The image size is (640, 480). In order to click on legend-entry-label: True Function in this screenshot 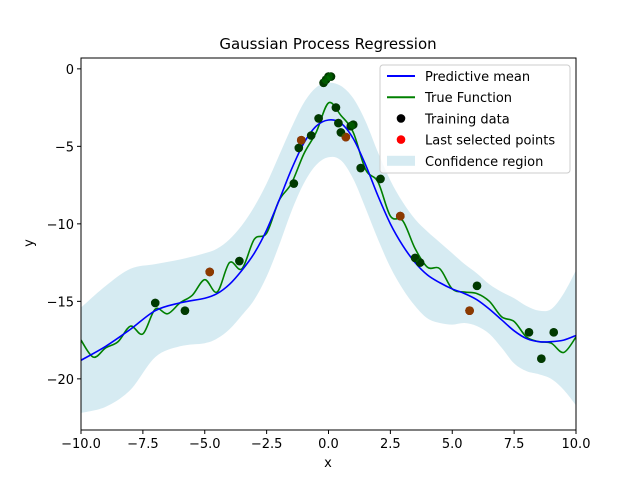, I will do `click(468, 98)`.